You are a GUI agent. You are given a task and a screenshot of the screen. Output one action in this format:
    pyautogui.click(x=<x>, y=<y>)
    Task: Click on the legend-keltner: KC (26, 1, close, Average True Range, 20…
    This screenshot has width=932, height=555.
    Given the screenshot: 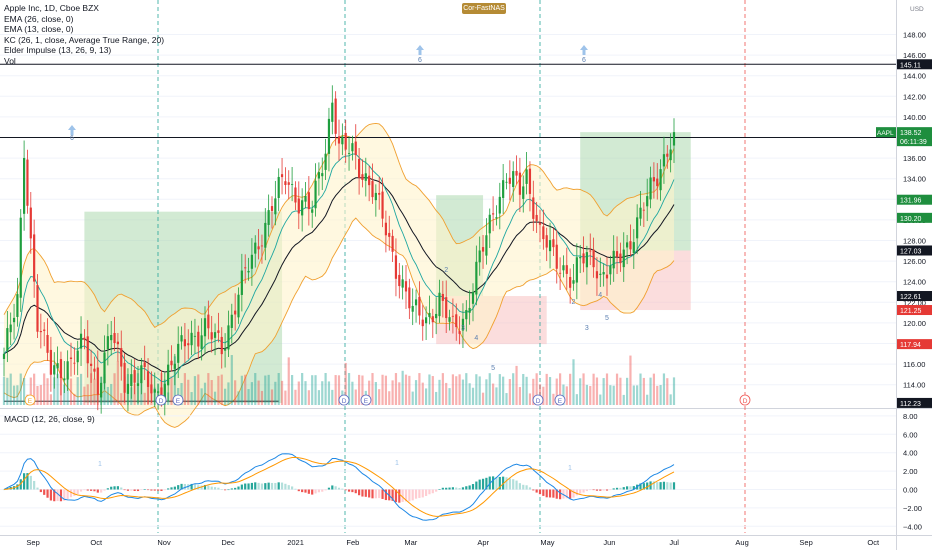 What is the action you would take?
    pyautogui.click(x=84, y=39)
    